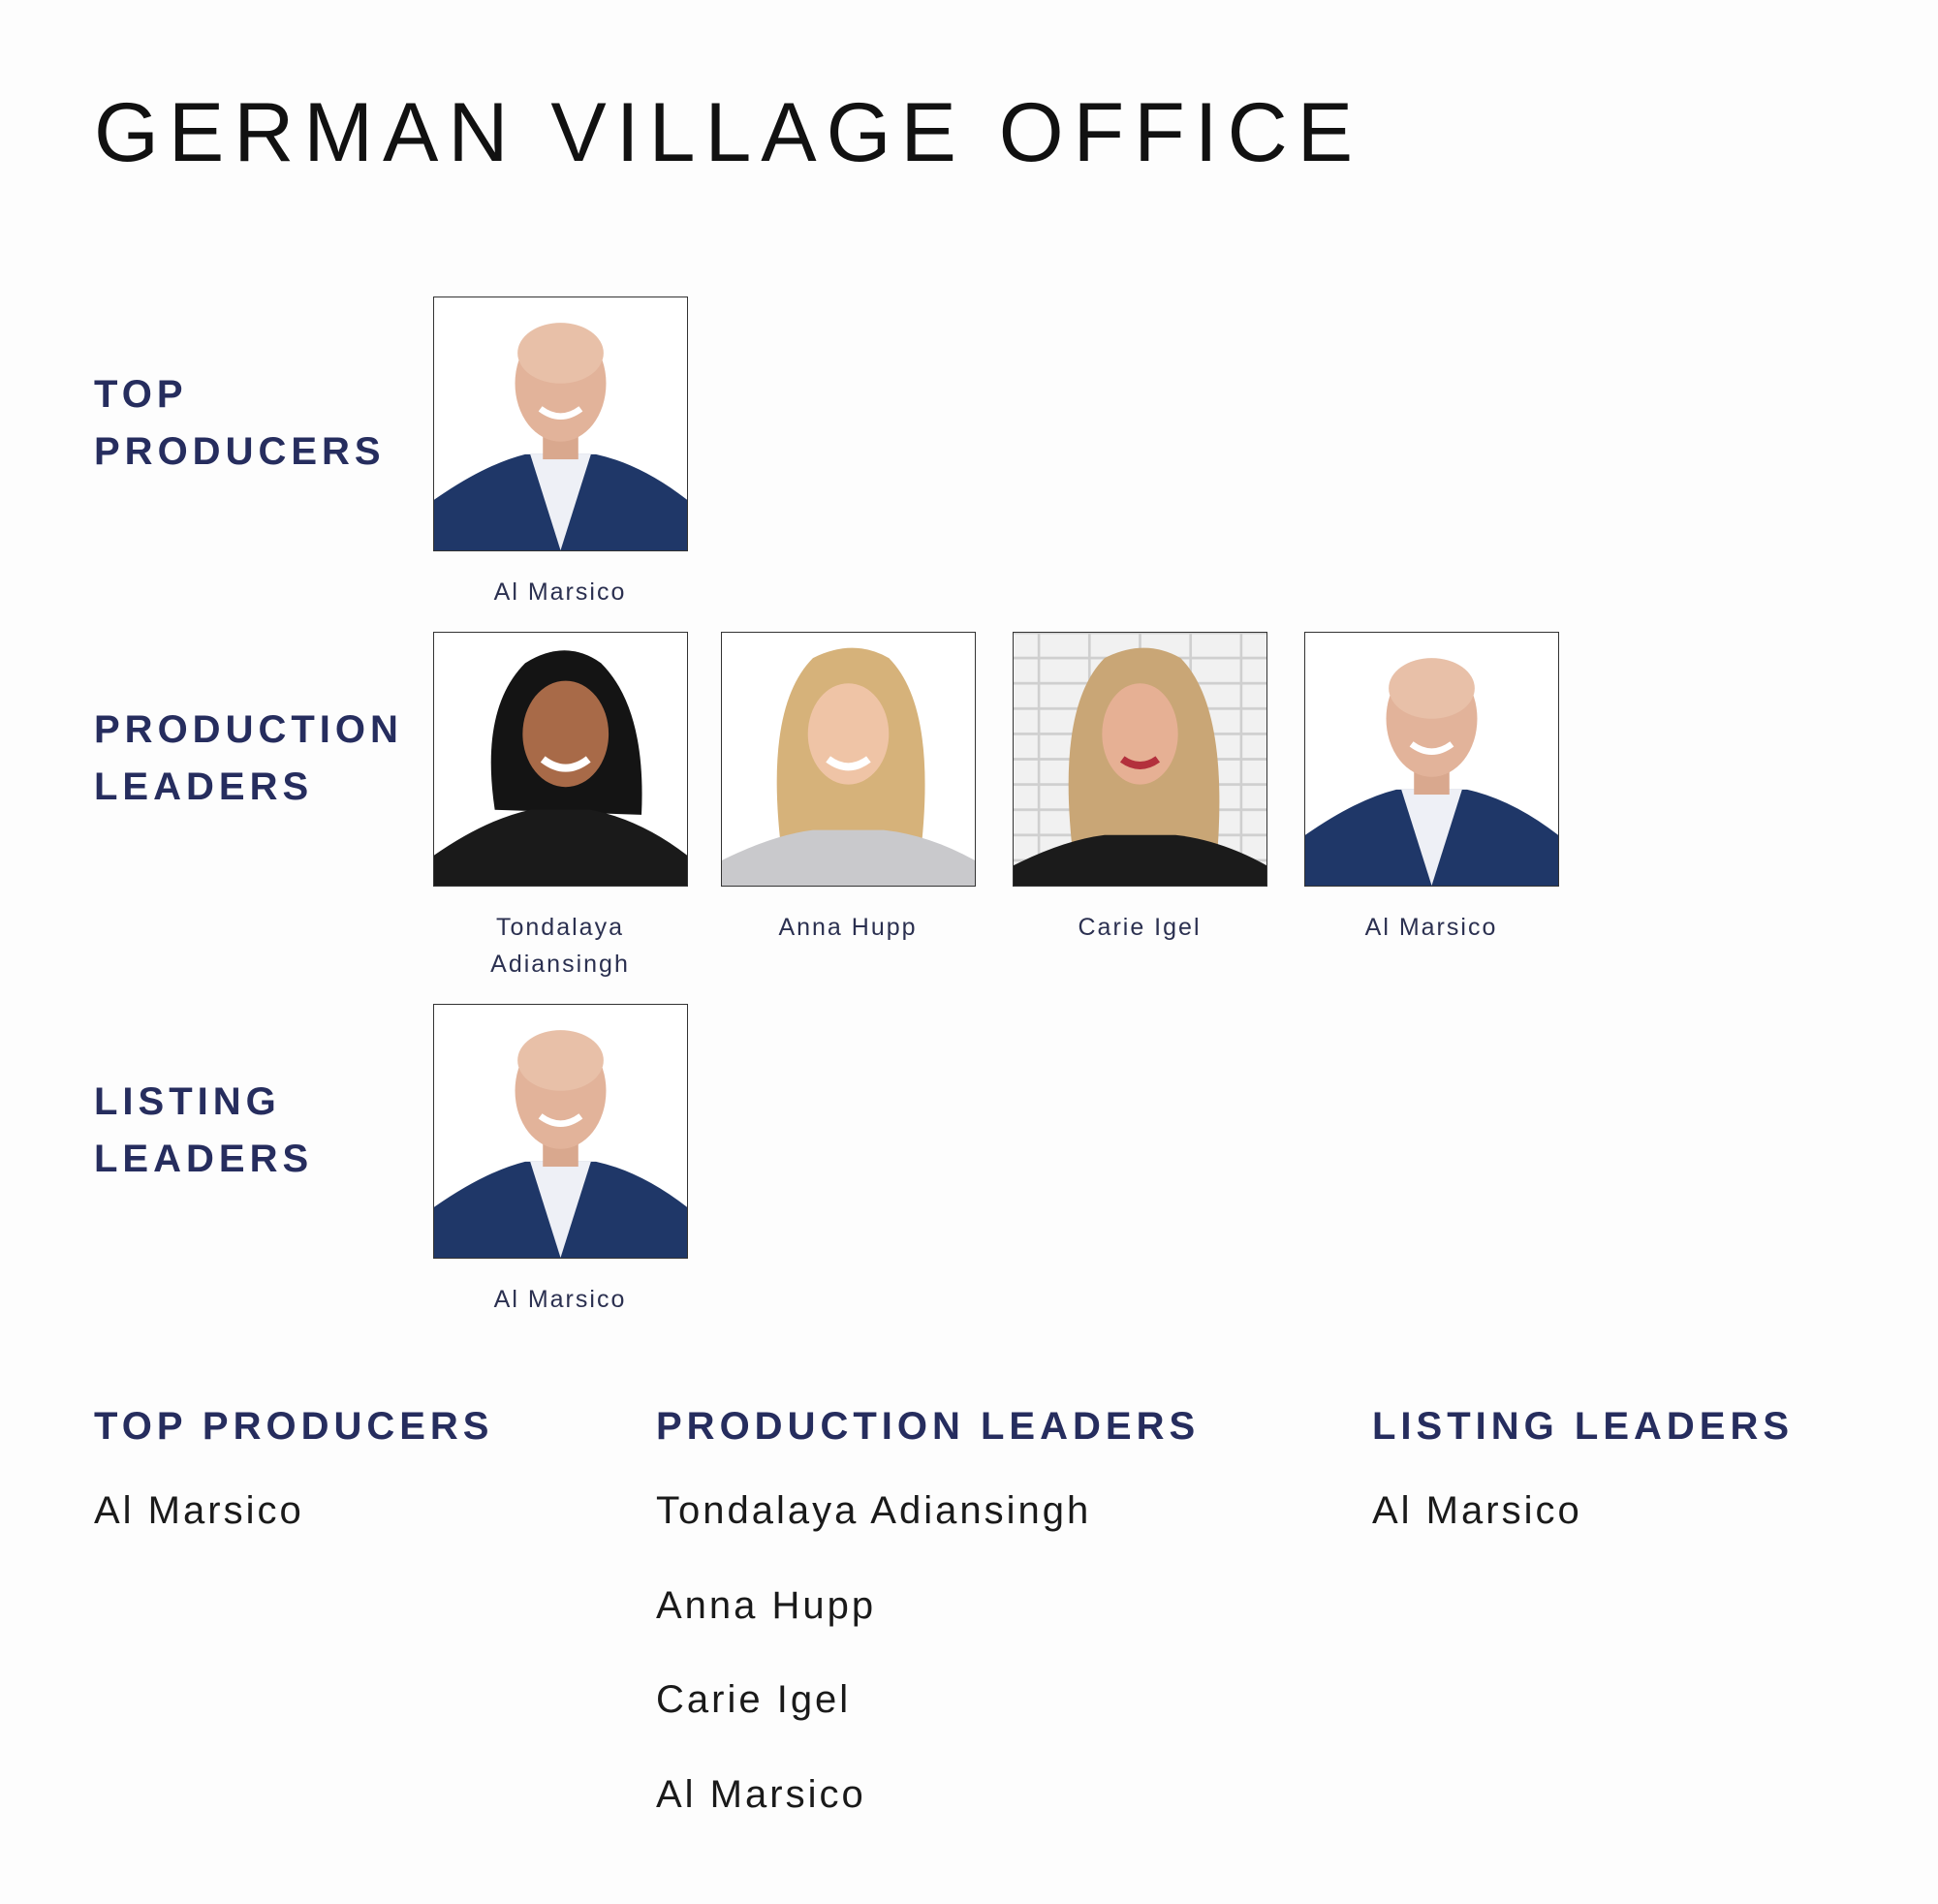 Image resolution: width=1938 pixels, height=1904 pixels. I want to click on section-label-production-leaders: PRODUCTION LEADERS, so click(249, 759).